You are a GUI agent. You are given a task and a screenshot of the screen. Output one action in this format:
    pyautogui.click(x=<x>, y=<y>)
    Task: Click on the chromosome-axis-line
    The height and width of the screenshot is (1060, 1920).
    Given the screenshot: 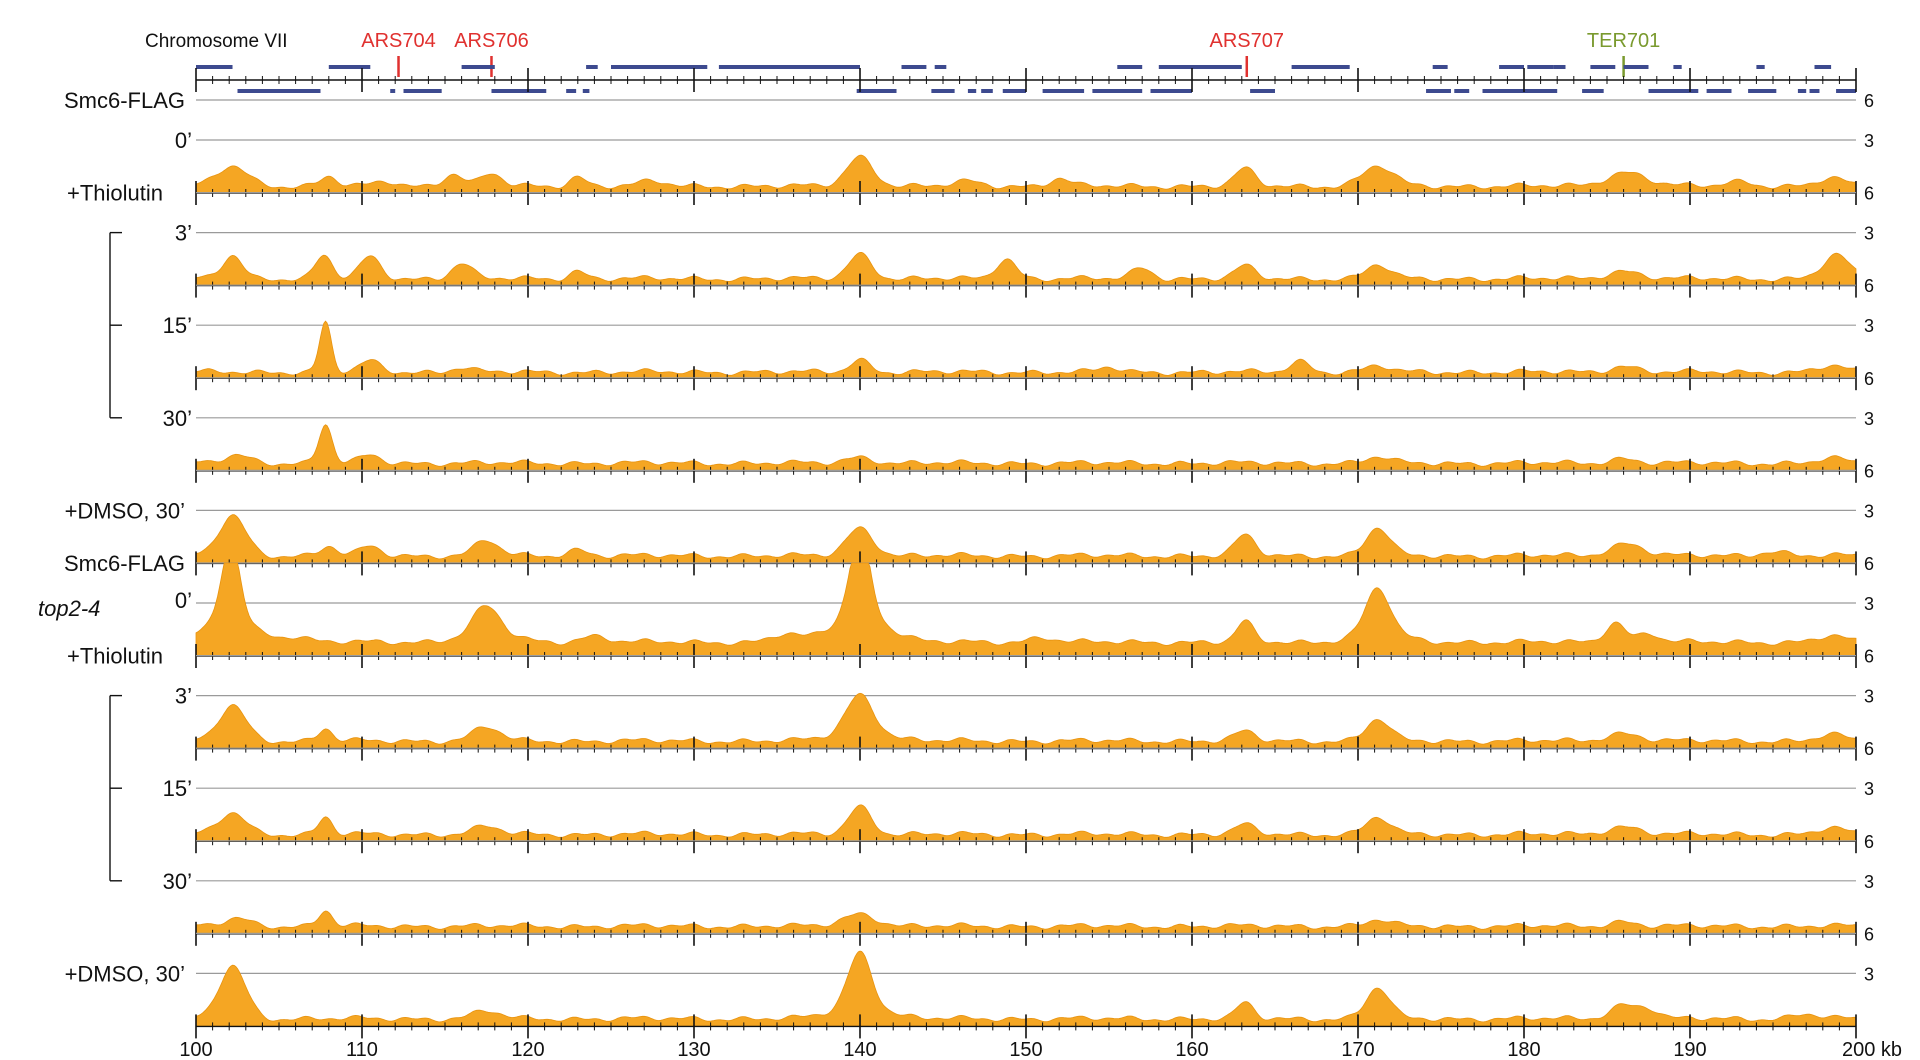 What is the action you would take?
    pyautogui.click(x=1026, y=80)
    